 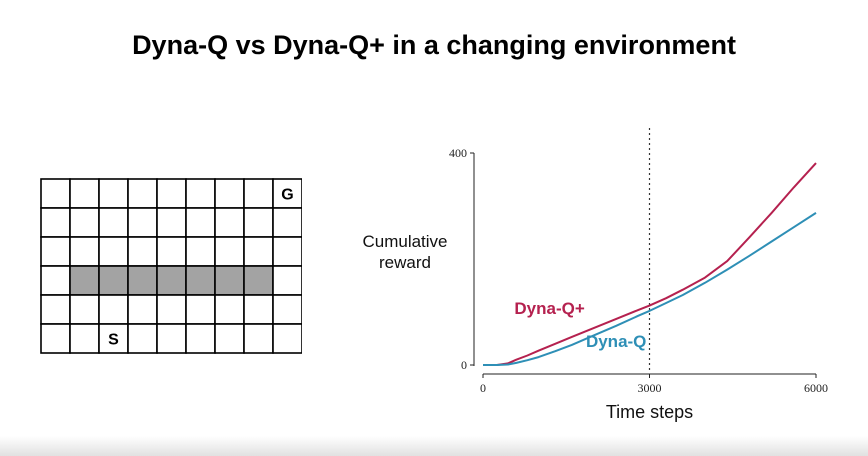 What do you see at coordinates (616, 341) in the screenshot?
I see `series-label: Dyna-Q` at bounding box center [616, 341].